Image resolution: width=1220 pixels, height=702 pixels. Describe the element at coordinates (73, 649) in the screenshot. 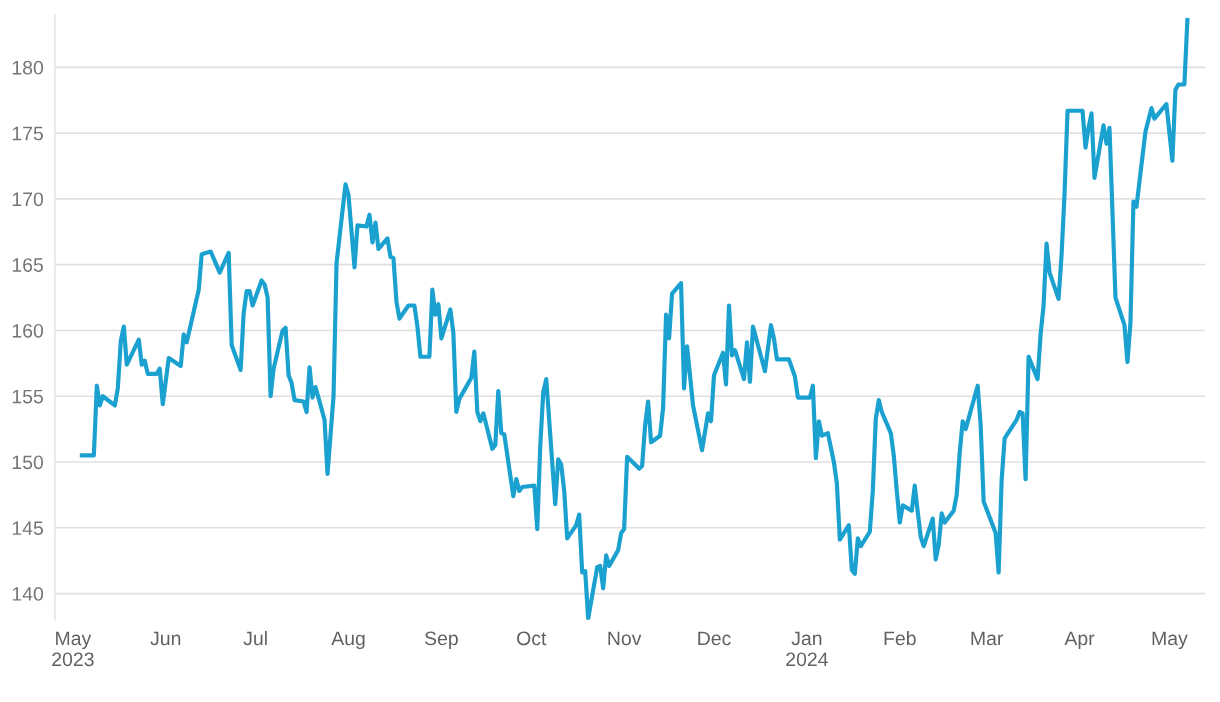

I see `x-tick-label: May 2023` at that location.